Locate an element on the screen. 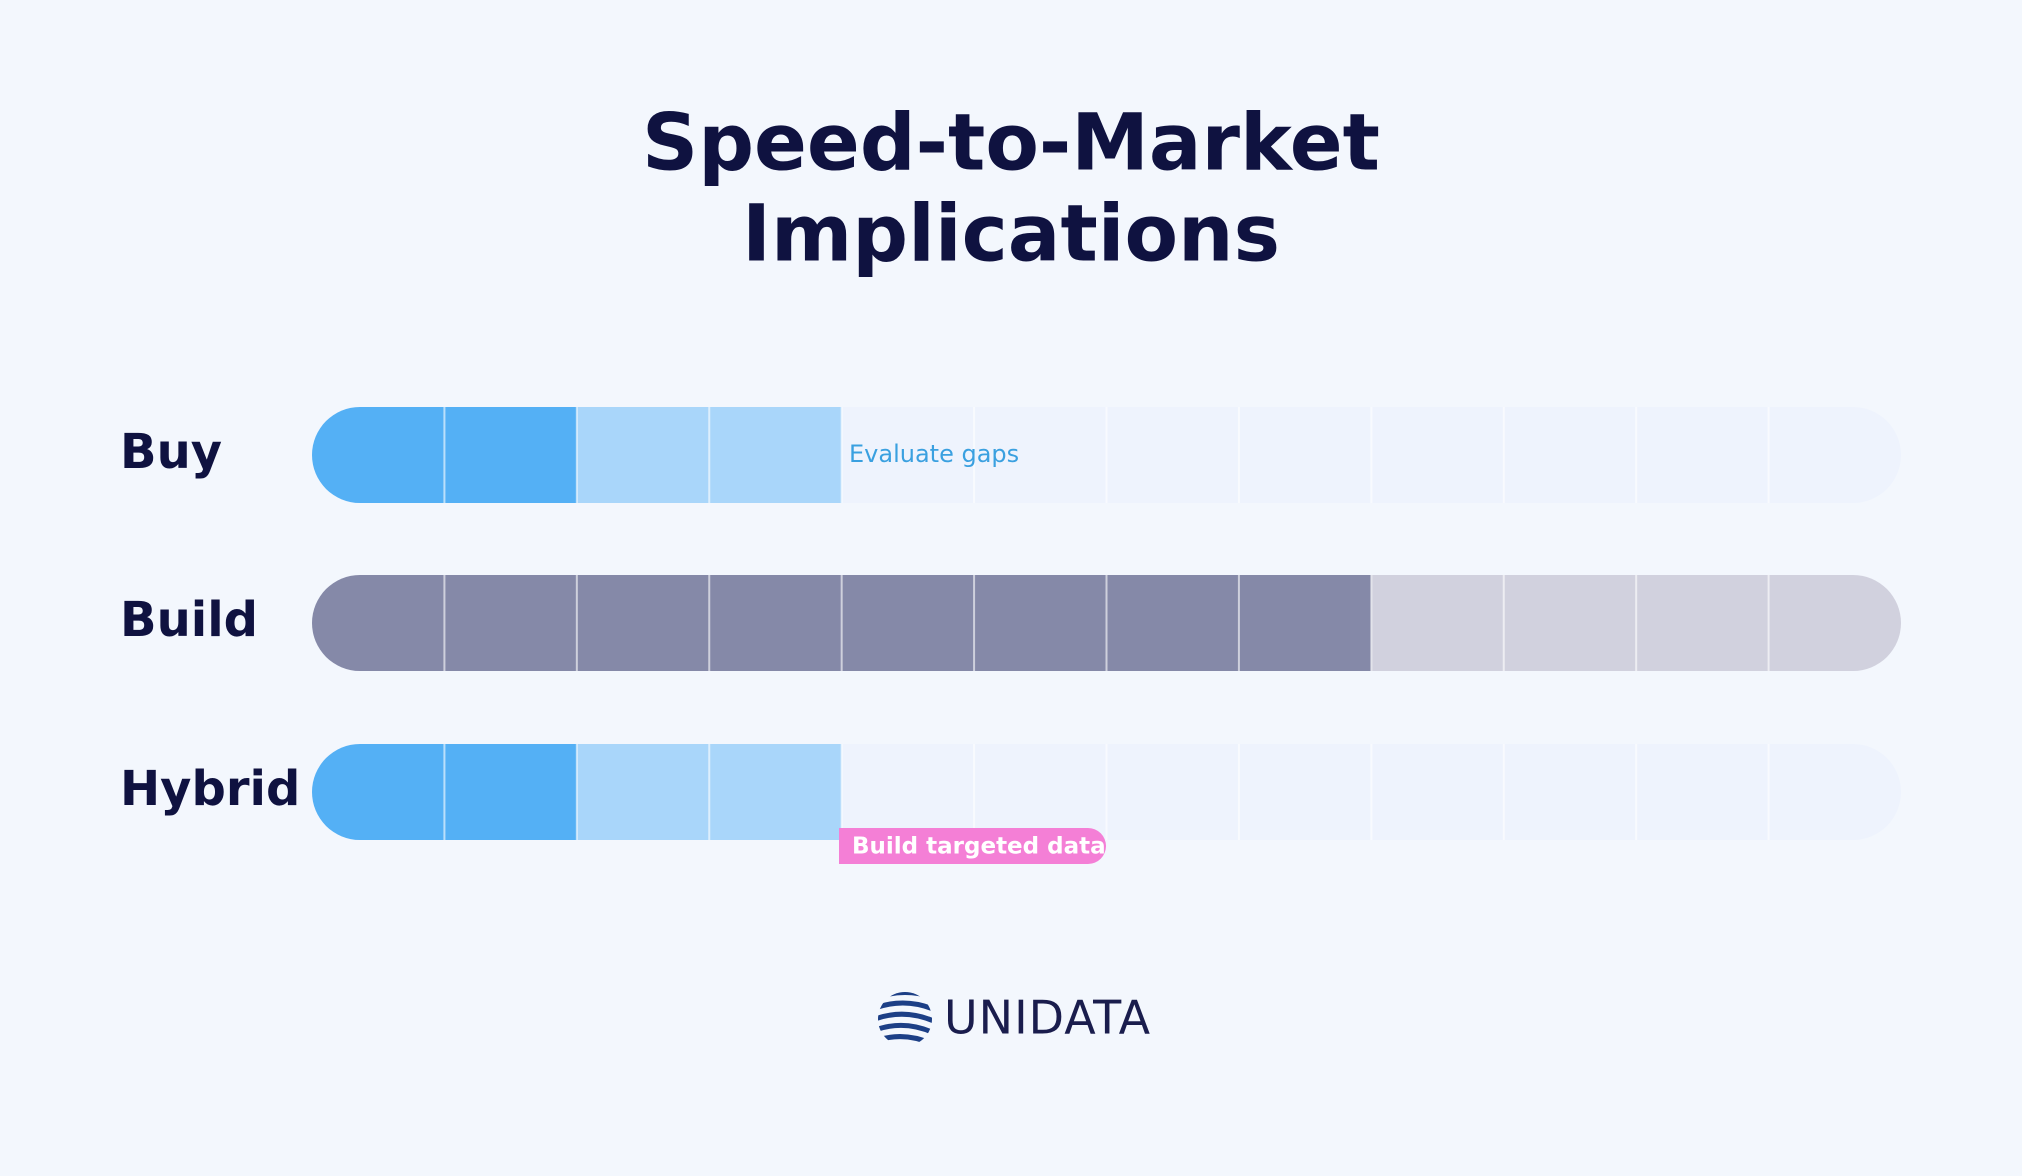 The height and width of the screenshot is (1176, 2022). row-label: Build is located at coordinates (189, 620).